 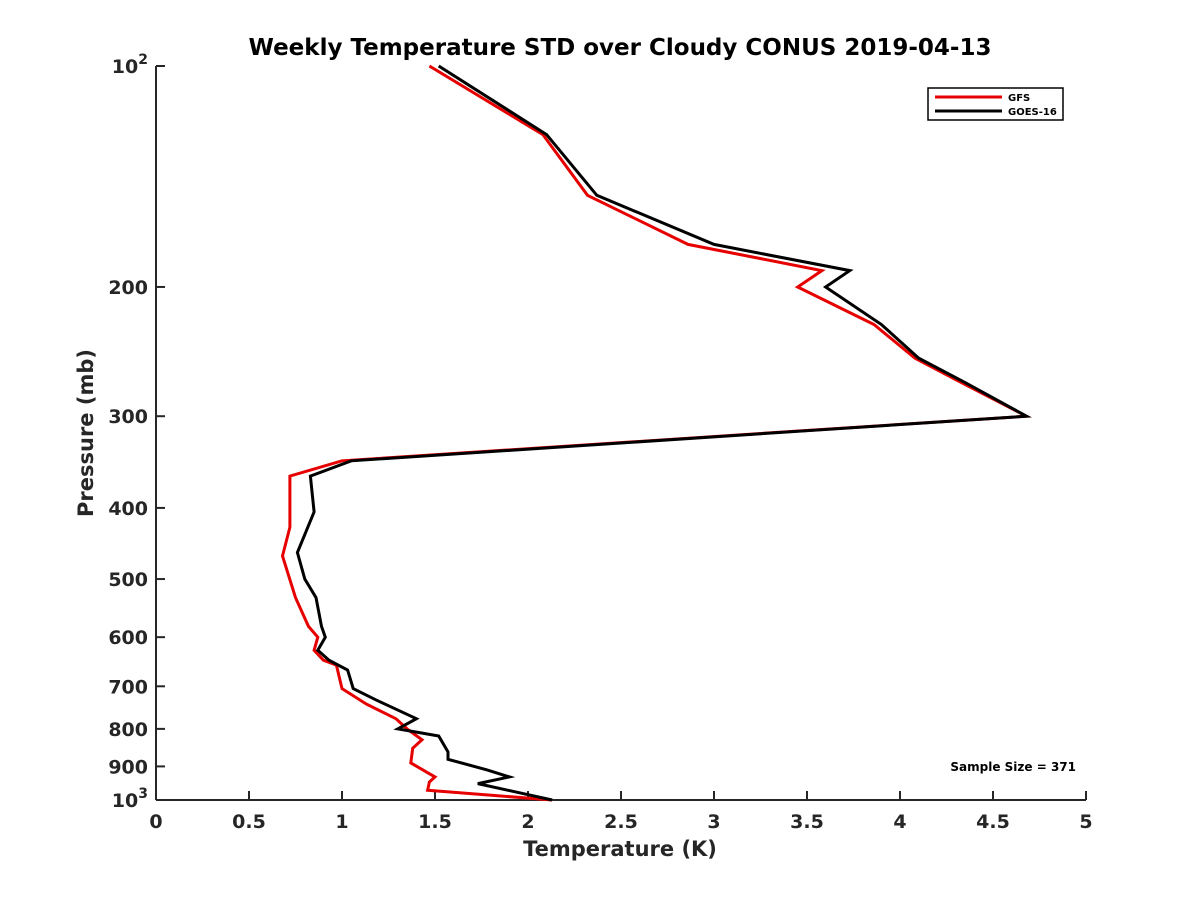 I want to click on legend: GFS GOES-16, so click(x=995, y=104).